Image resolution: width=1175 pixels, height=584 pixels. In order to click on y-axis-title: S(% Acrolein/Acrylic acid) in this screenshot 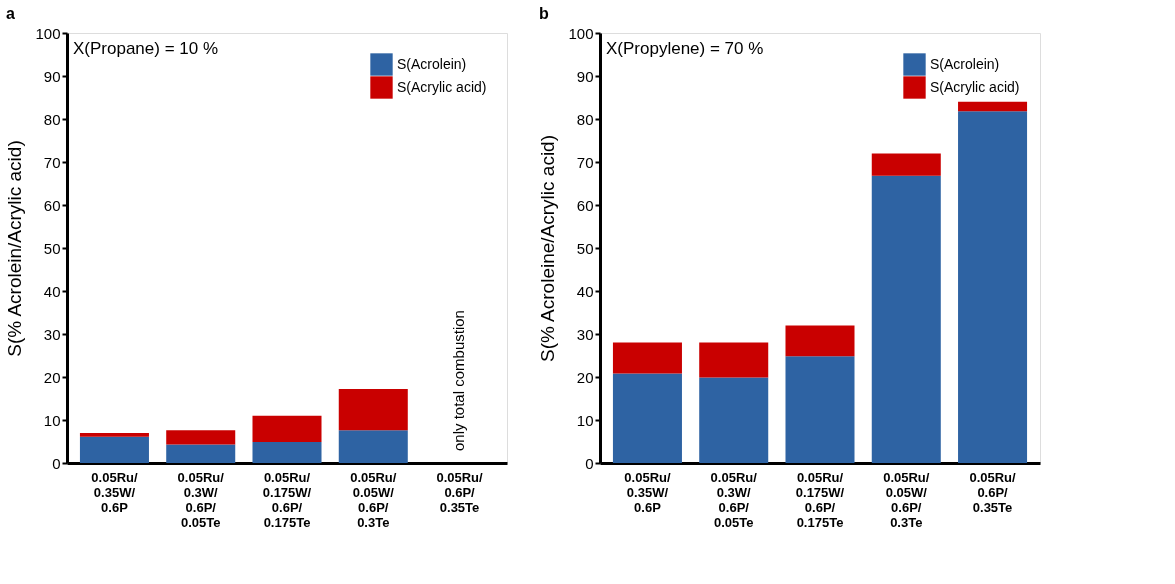, I will do `click(15, 248)`.